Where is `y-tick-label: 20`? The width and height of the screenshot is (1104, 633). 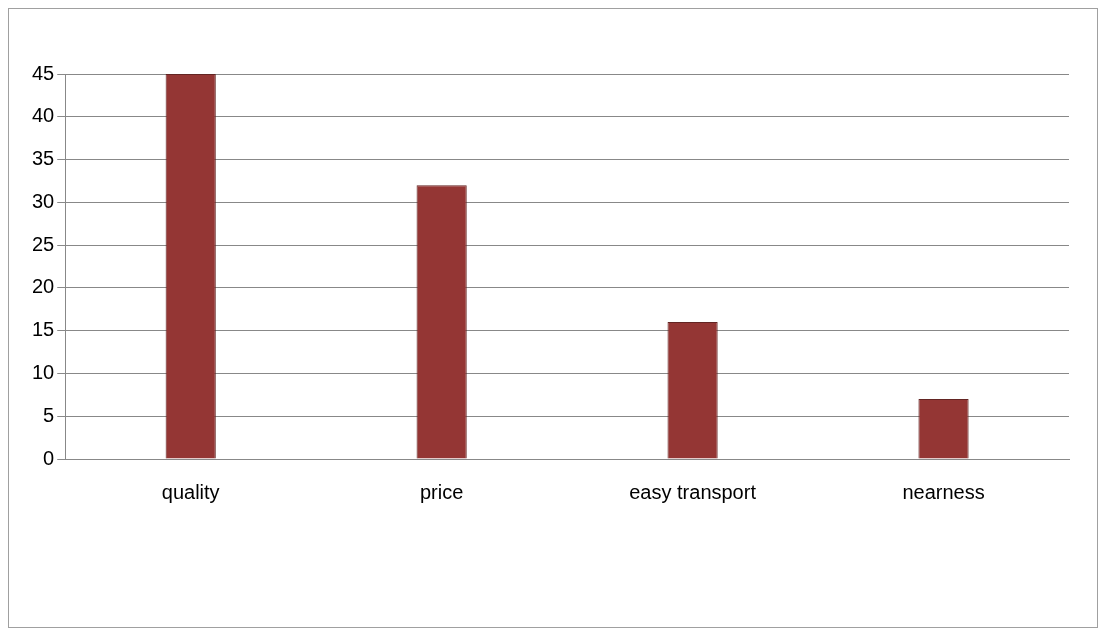
y-tick-label: 20 is located at coordinates (43, 286).